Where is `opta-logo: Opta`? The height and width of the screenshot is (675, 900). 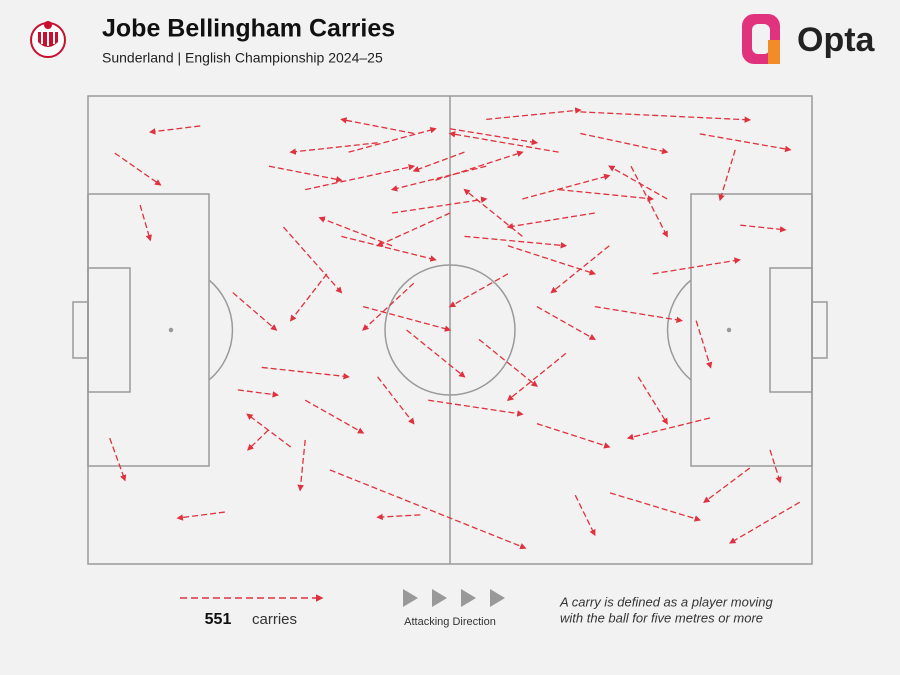 opta-logo: Opta is located at coordinates (809, 39).